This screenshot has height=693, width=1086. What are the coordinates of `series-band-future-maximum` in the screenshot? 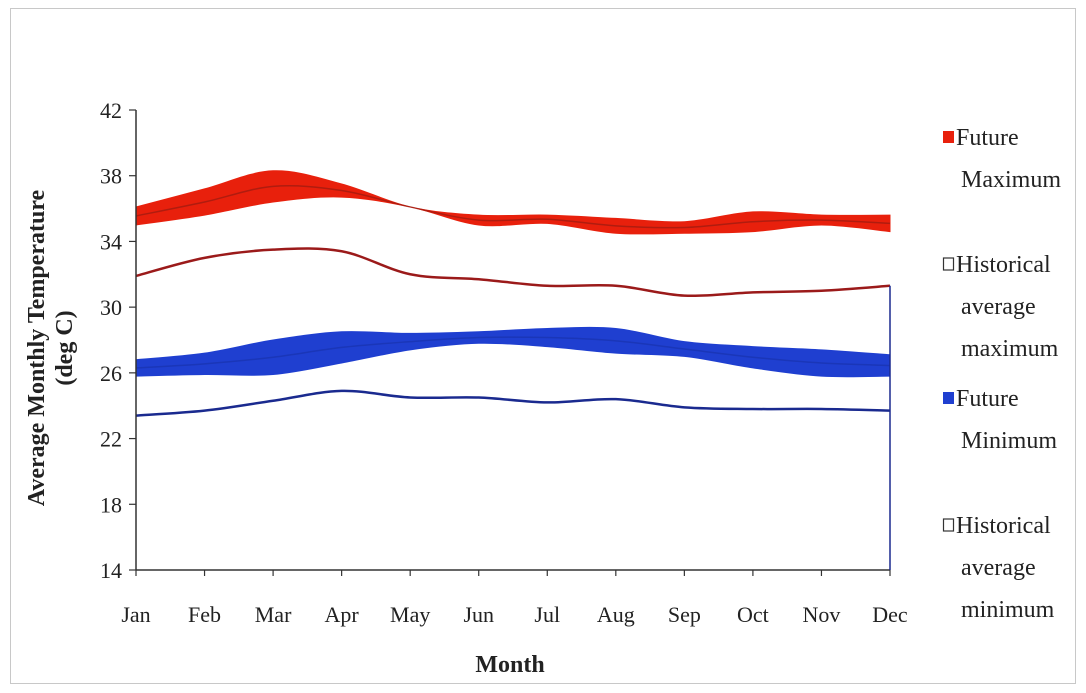 It's located at (513, 202).